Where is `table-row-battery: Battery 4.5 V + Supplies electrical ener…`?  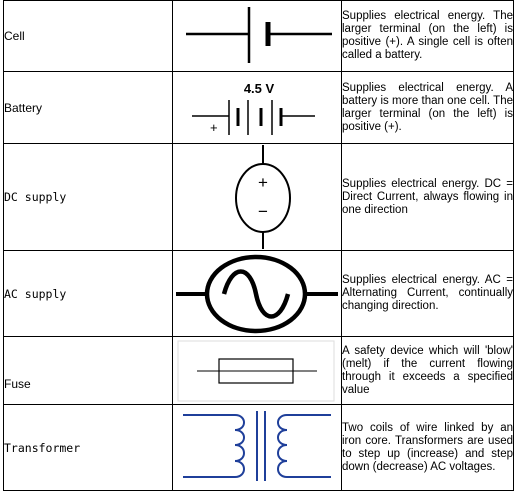 table-row-battery: Battery 4.5 V + Supplies electrical ener… is located at coordinates (258, 107).